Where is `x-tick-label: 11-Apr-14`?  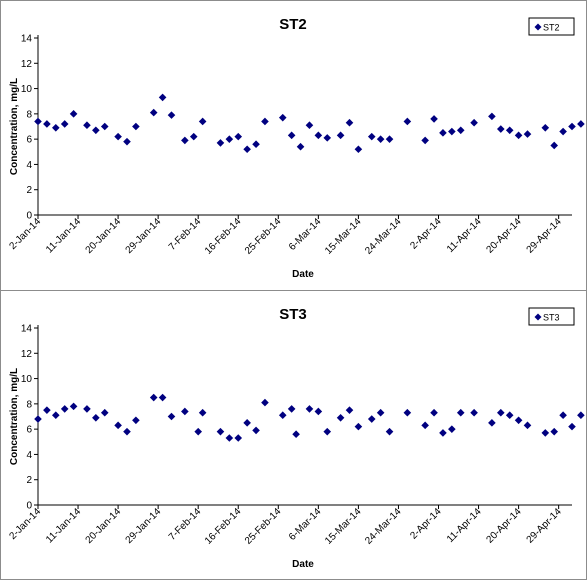 x-tick-label: 11-Apr-14 is located at coordinates (464, 235).